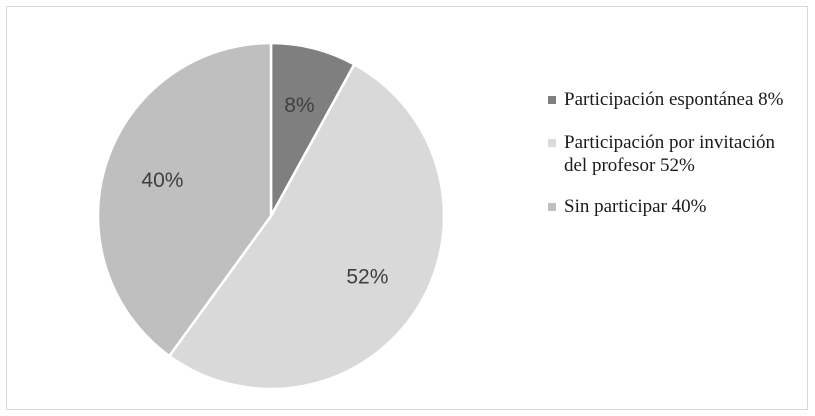  I want to click on legend-label-espontanea: Participación espontánea 8%, so click(674, 99).